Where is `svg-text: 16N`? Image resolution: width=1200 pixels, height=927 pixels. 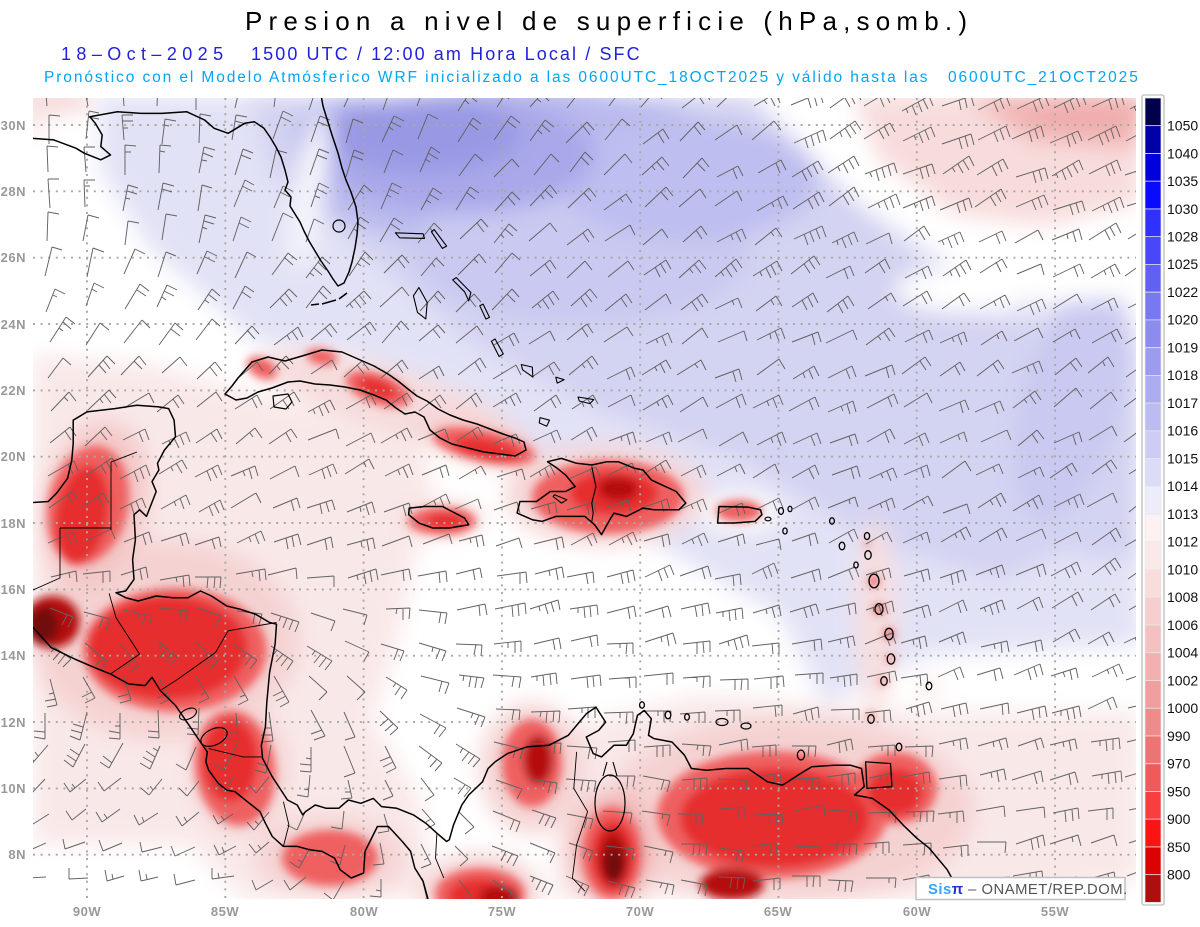 svg-text: 16N is located at coordinates (13, 589).